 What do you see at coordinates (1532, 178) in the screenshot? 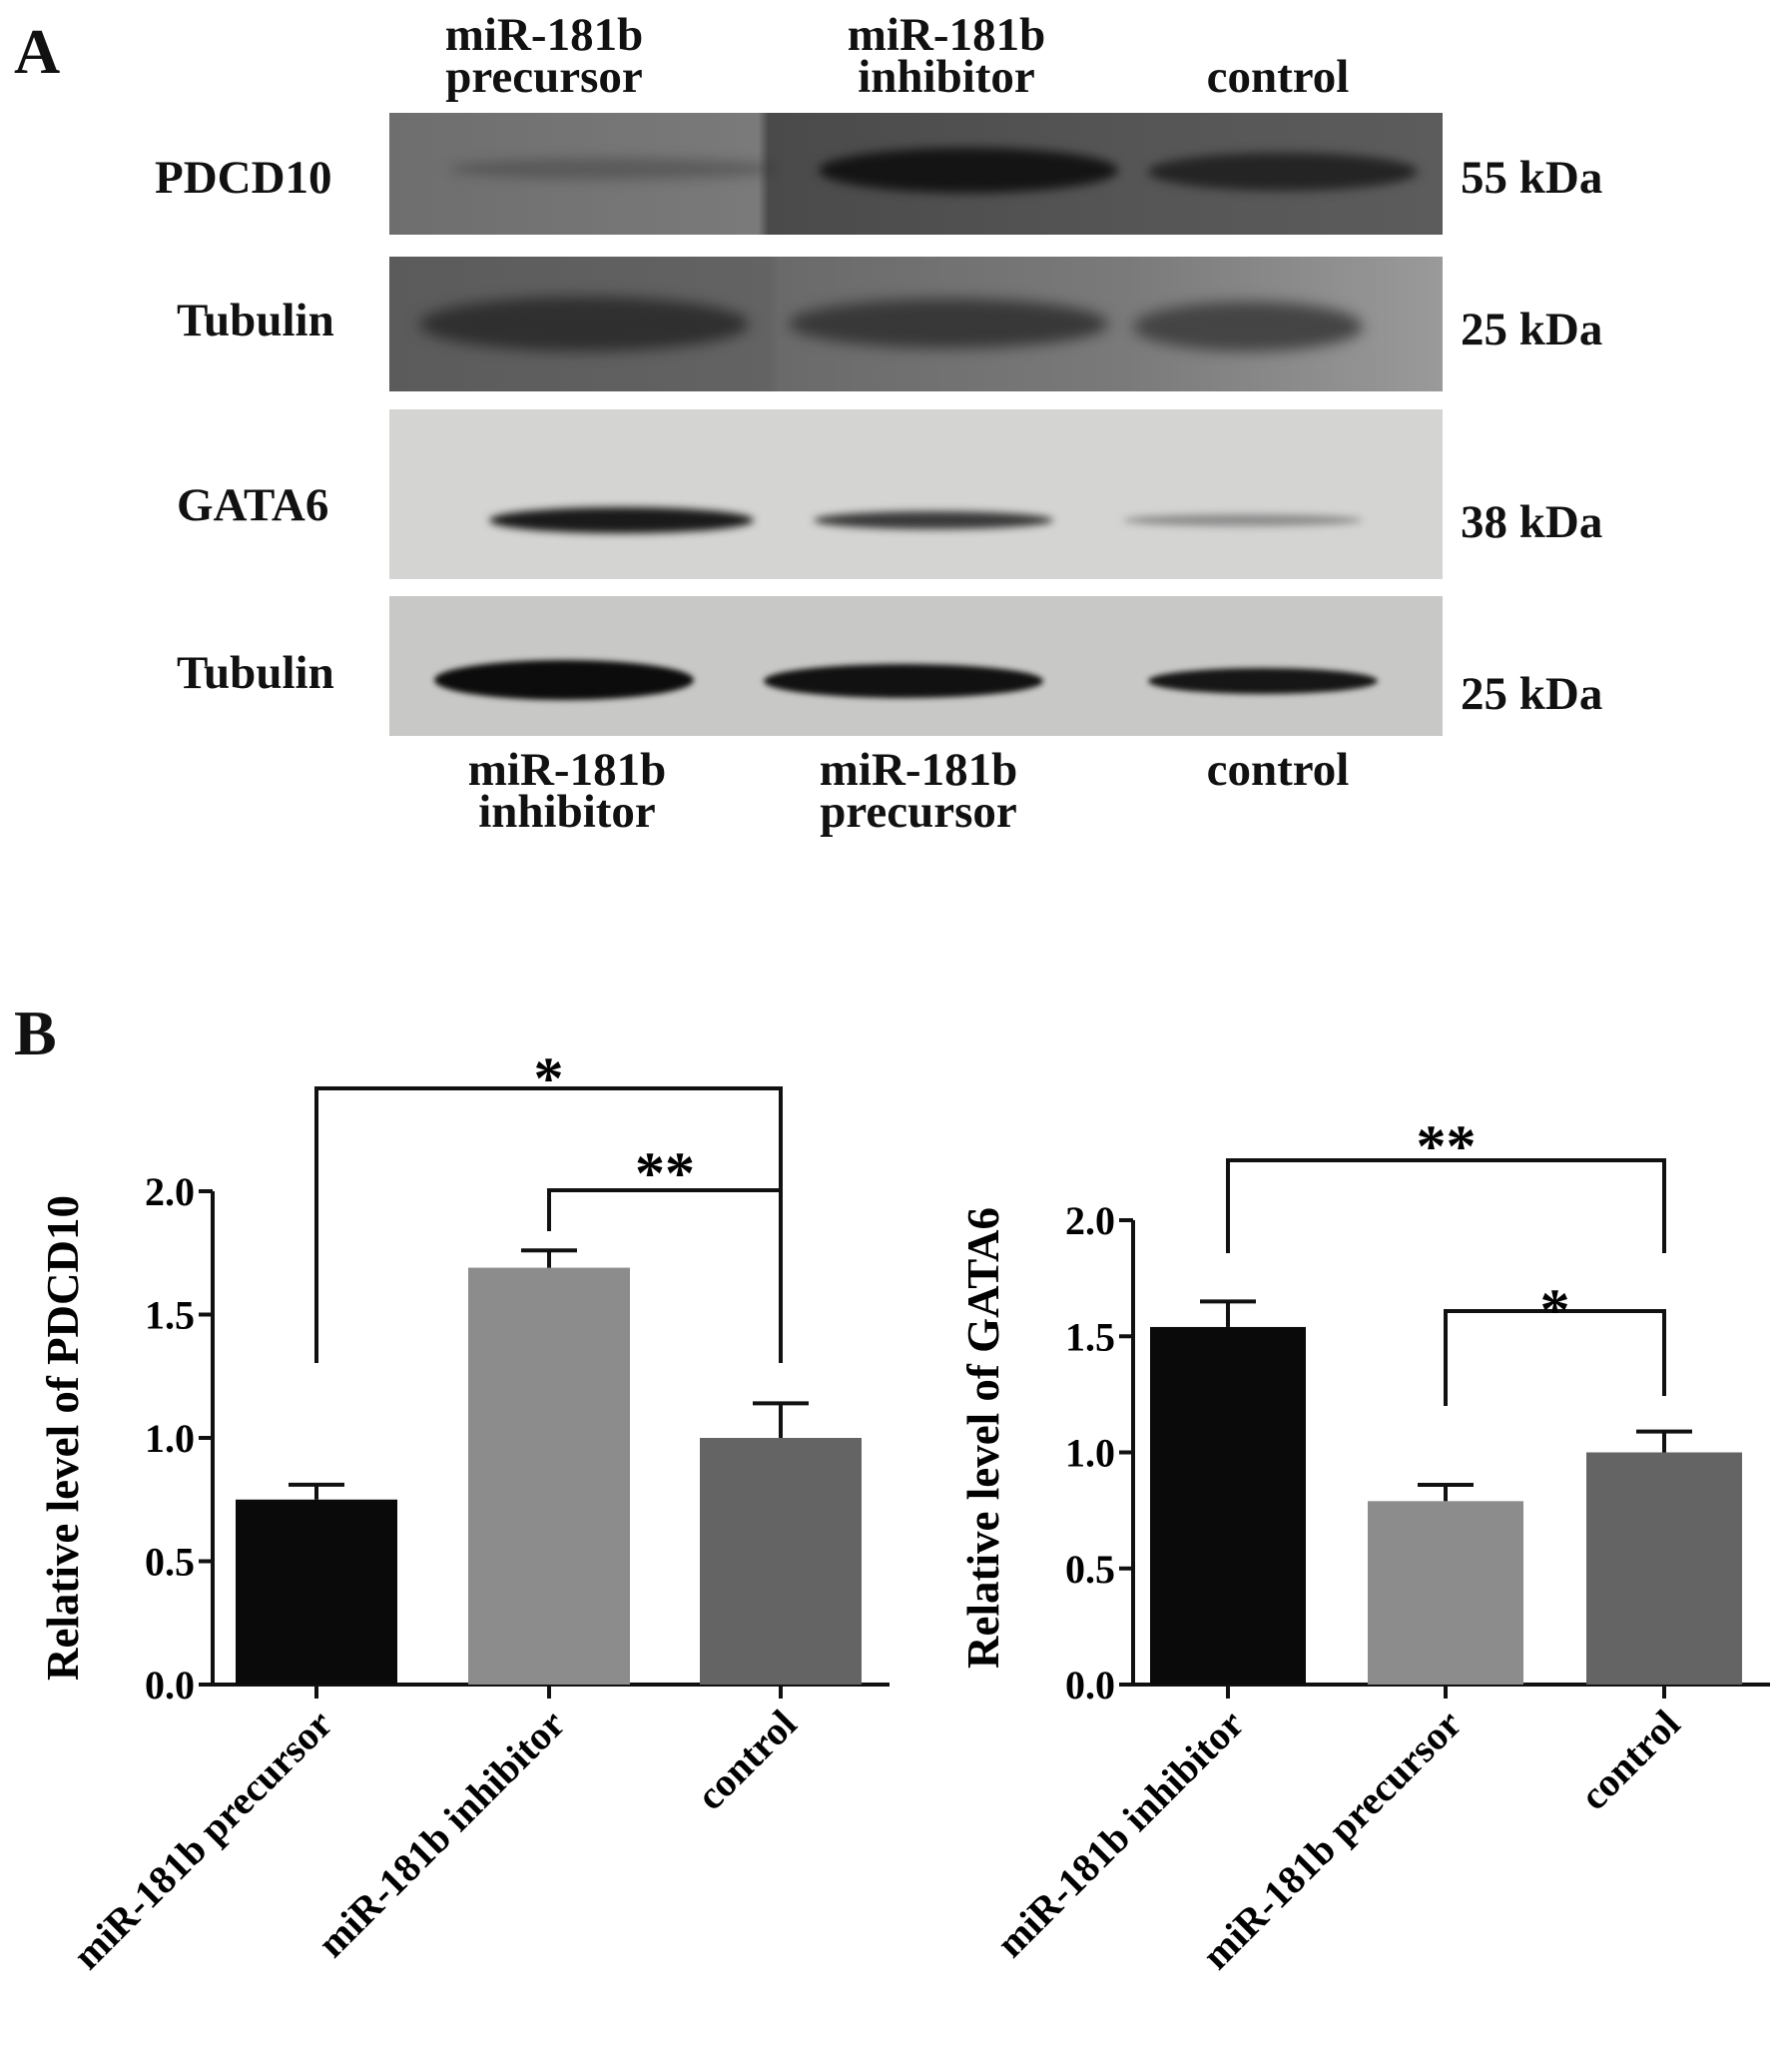
I see `size-label: 55 kDa` at bounding box center [1532, 178].